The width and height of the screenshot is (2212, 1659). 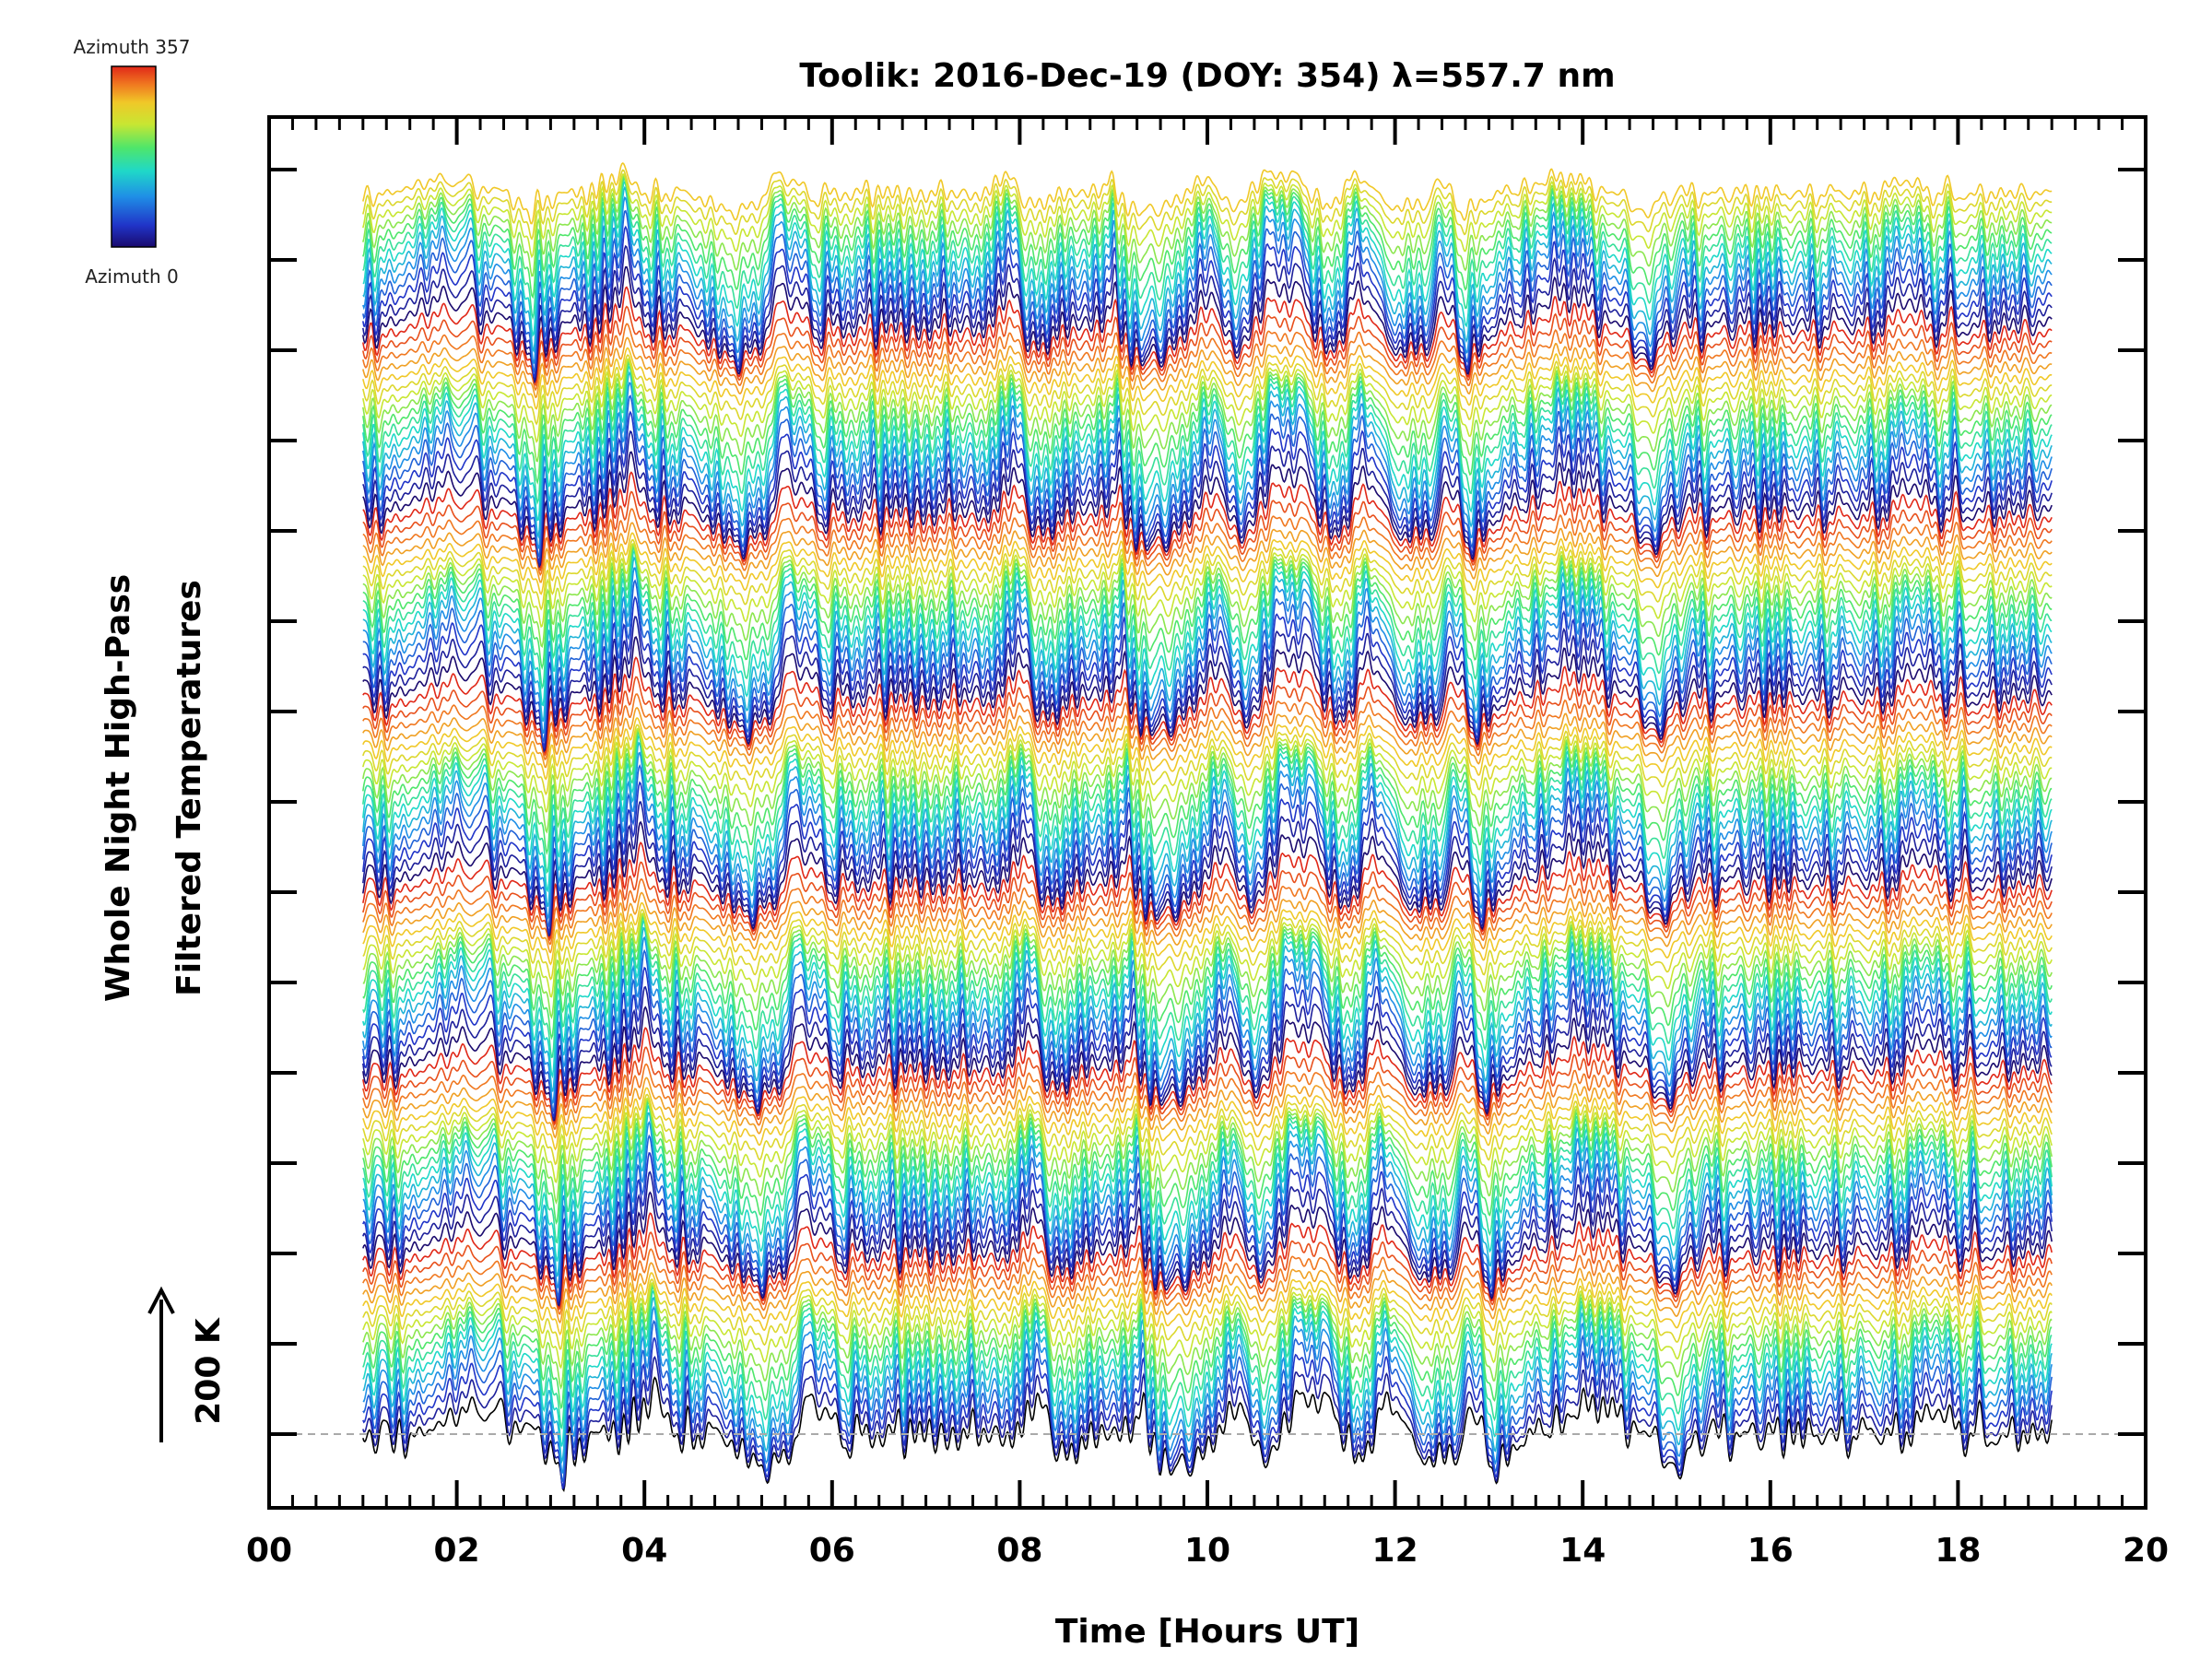 I want to click on x-tick-label: 14, so click(x=1582, y=1551).